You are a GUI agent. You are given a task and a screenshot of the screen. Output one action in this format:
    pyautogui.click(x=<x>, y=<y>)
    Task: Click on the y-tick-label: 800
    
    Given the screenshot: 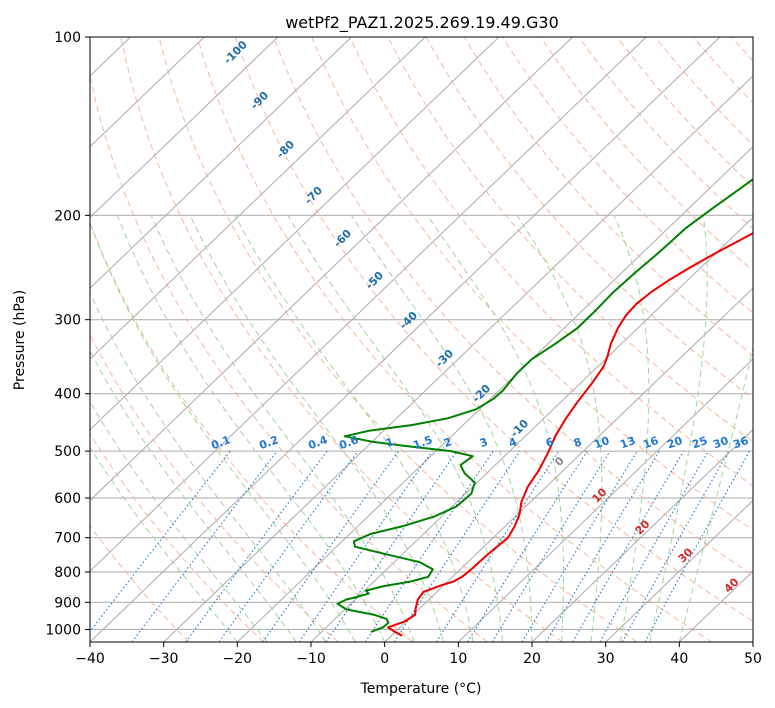 What is the action you would take?
    pyautogui.click(x=67, y=573)
    